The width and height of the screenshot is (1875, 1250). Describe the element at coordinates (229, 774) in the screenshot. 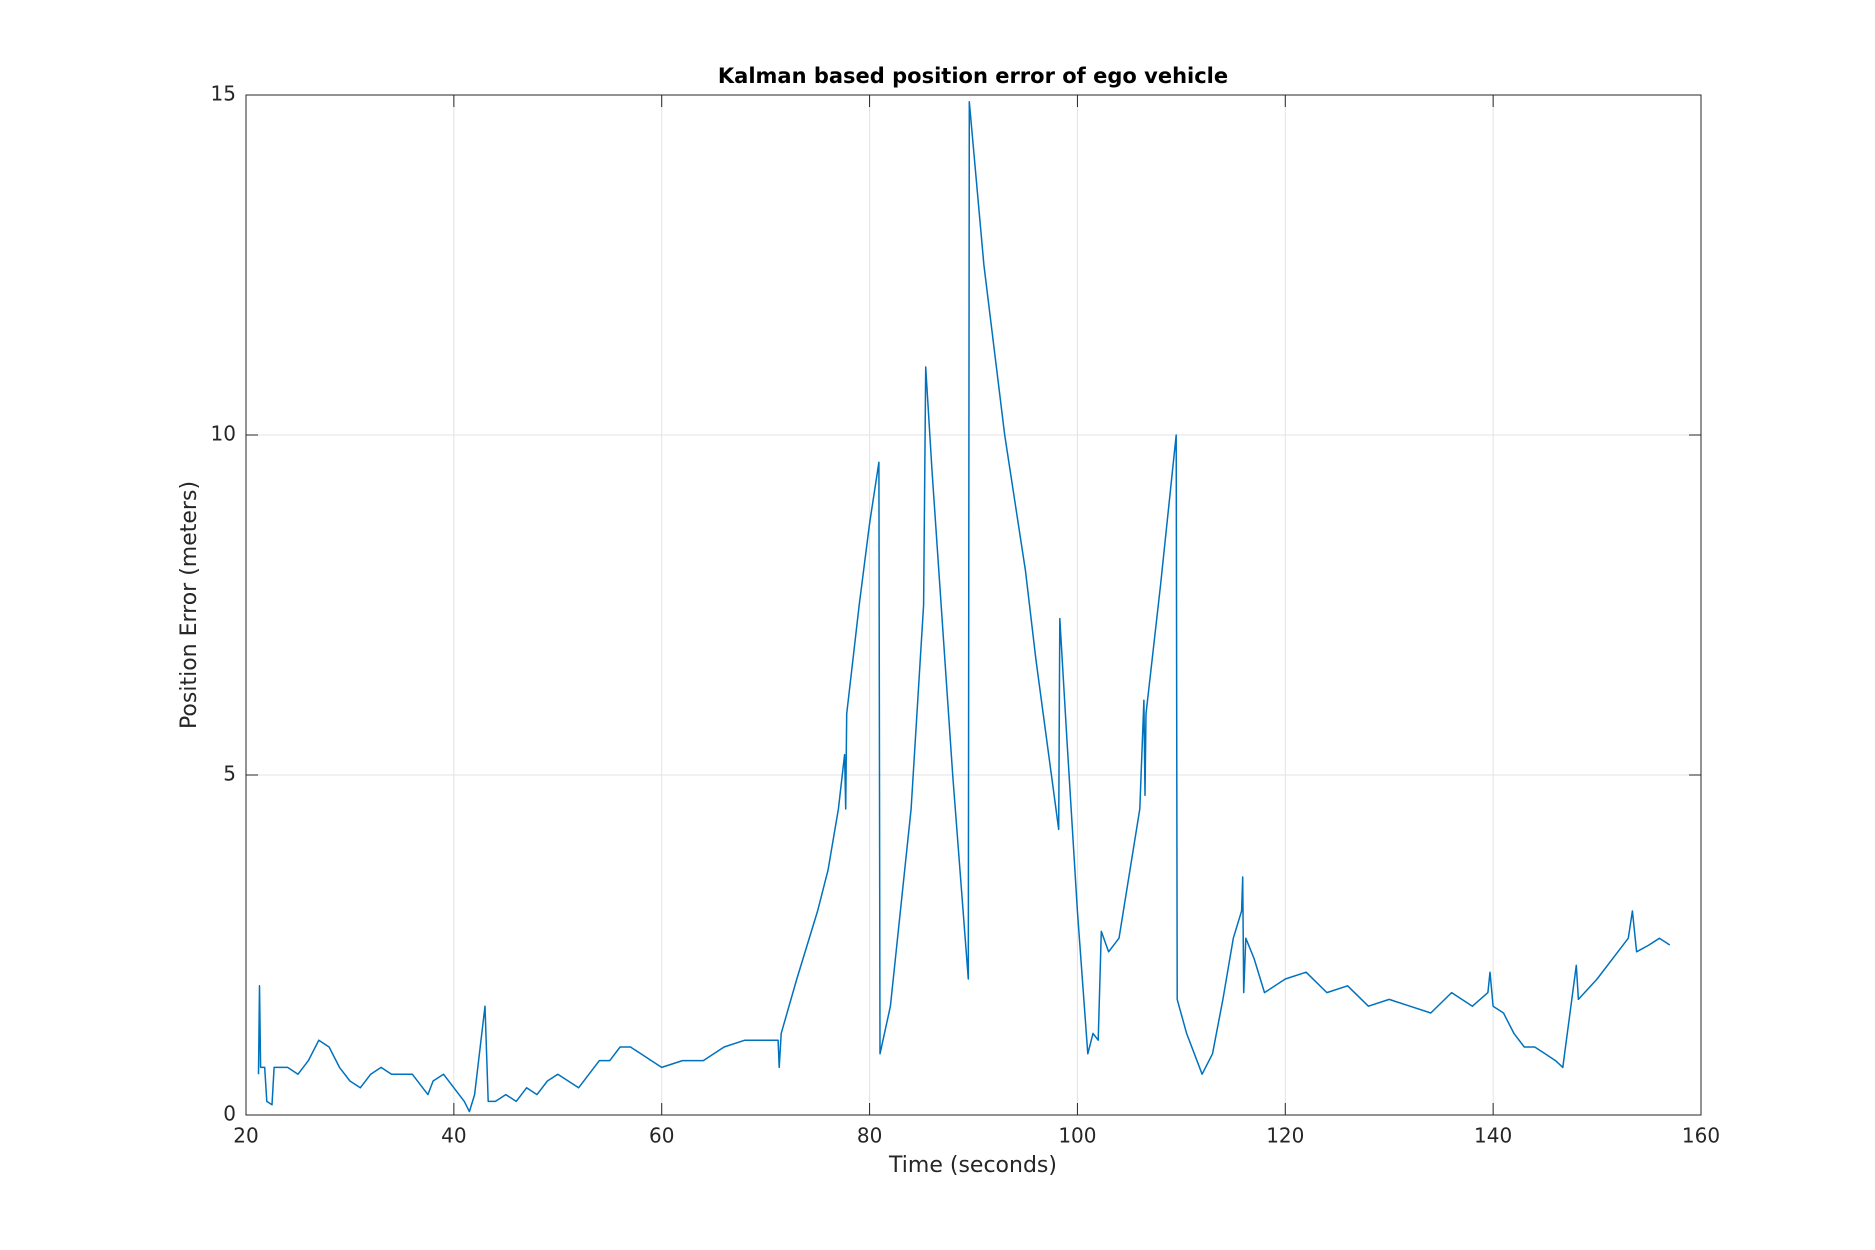

I see `y-tick-label: 5` at that location.